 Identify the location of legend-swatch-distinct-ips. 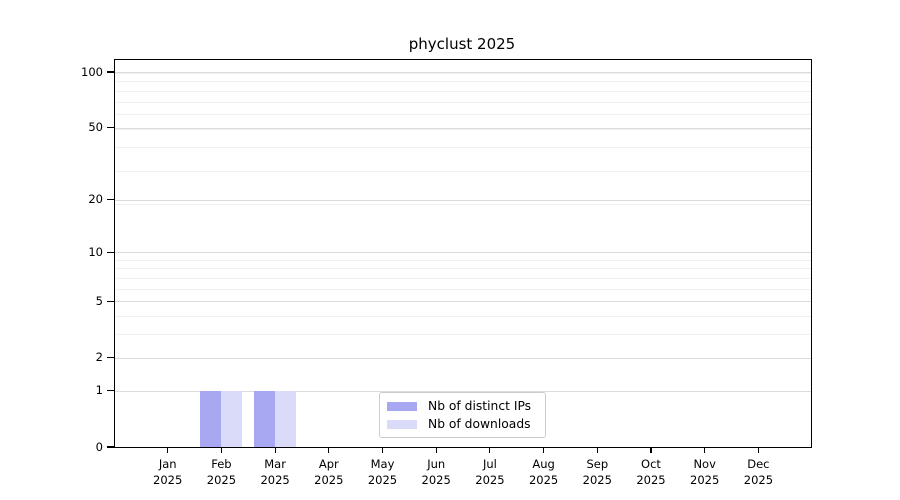
(402, 406).